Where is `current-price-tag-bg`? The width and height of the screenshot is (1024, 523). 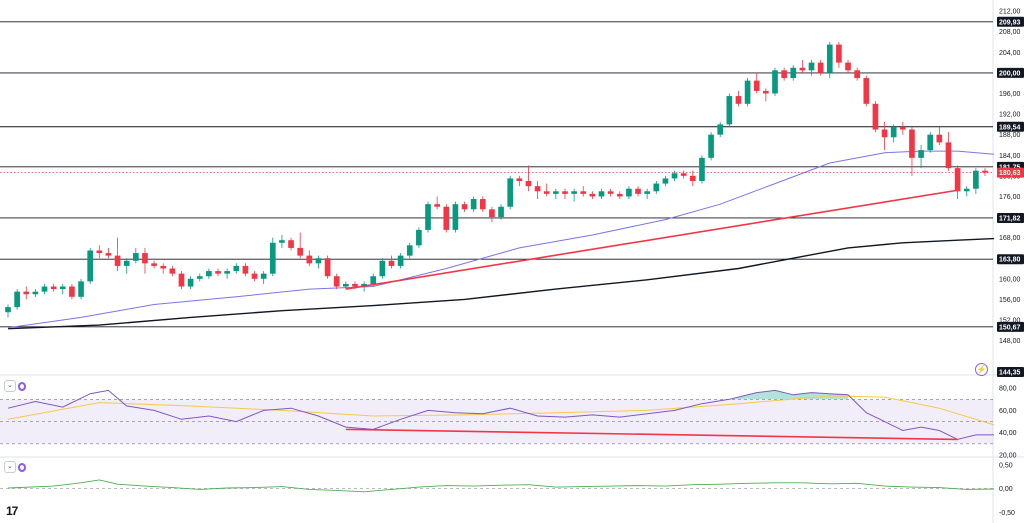
current-price-tag-bg is located at coordinates (1010, 172).